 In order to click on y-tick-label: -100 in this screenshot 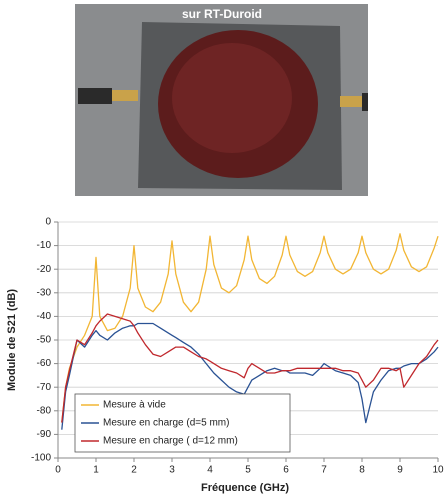, I will do `click(41, 458)`.